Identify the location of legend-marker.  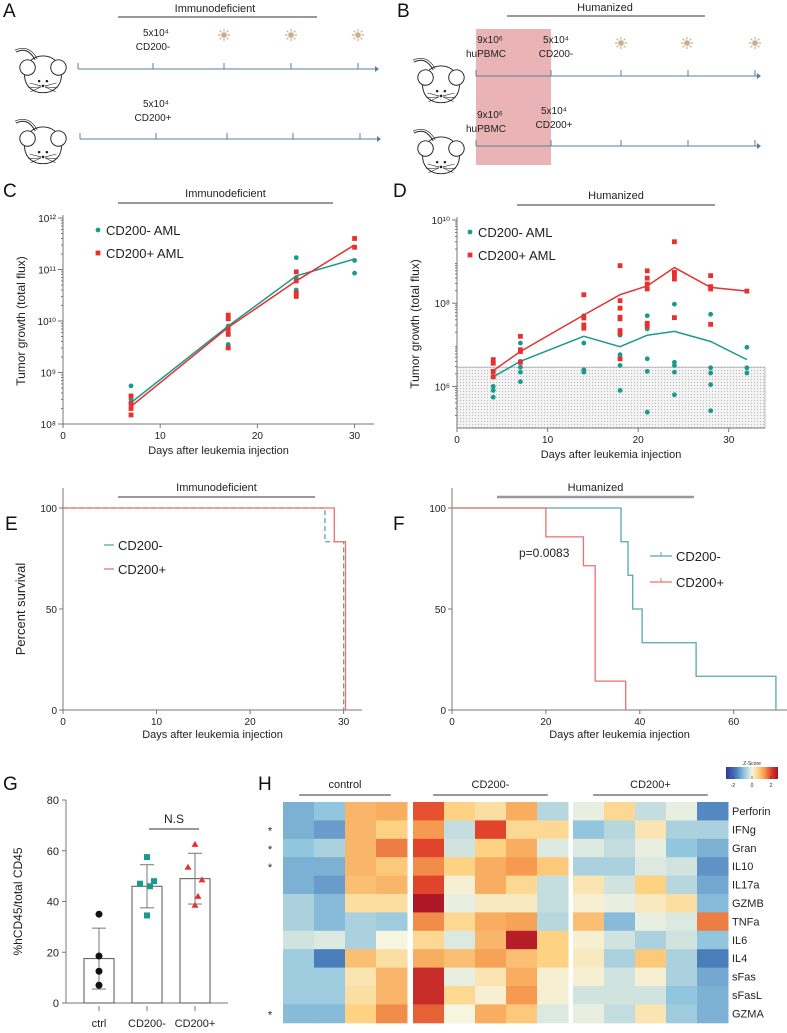
(98, 253).